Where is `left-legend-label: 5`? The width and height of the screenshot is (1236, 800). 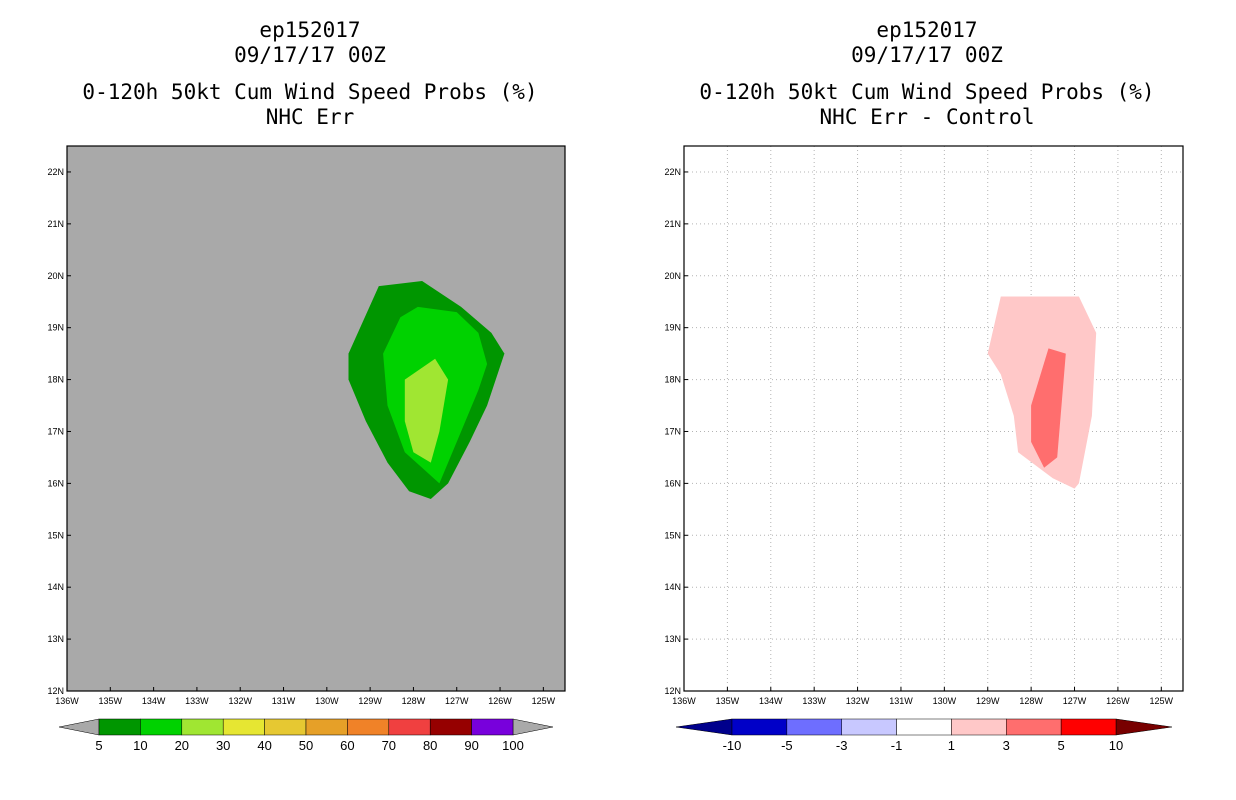 left-legend-label: 5 is located at coordinates (98, 745).